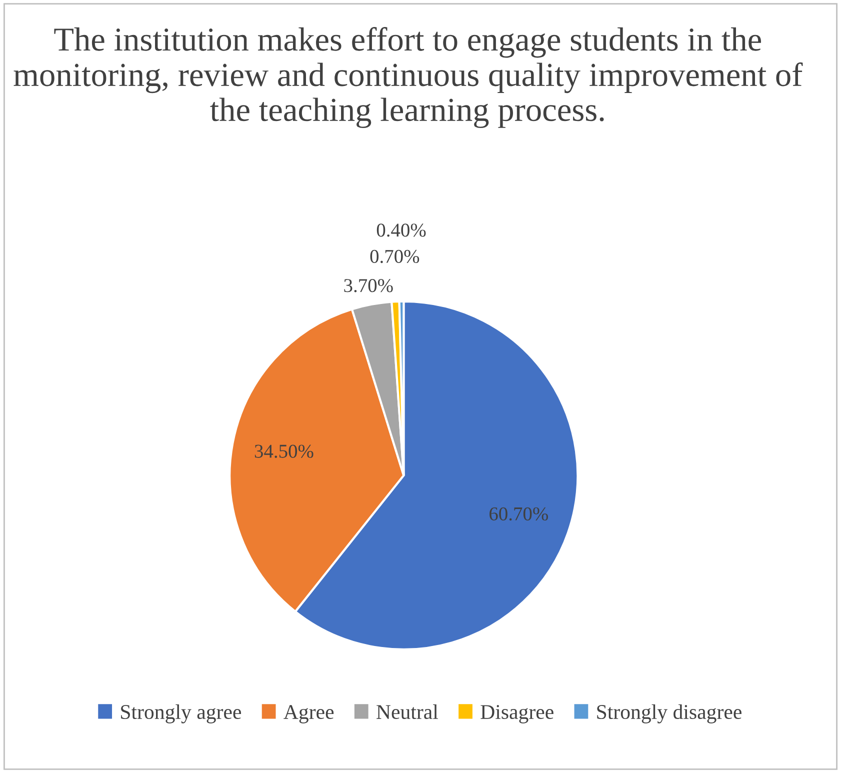 This screenshot has height=773, width=841. I want to click on legend-label: Neutral, so click(407, 712).